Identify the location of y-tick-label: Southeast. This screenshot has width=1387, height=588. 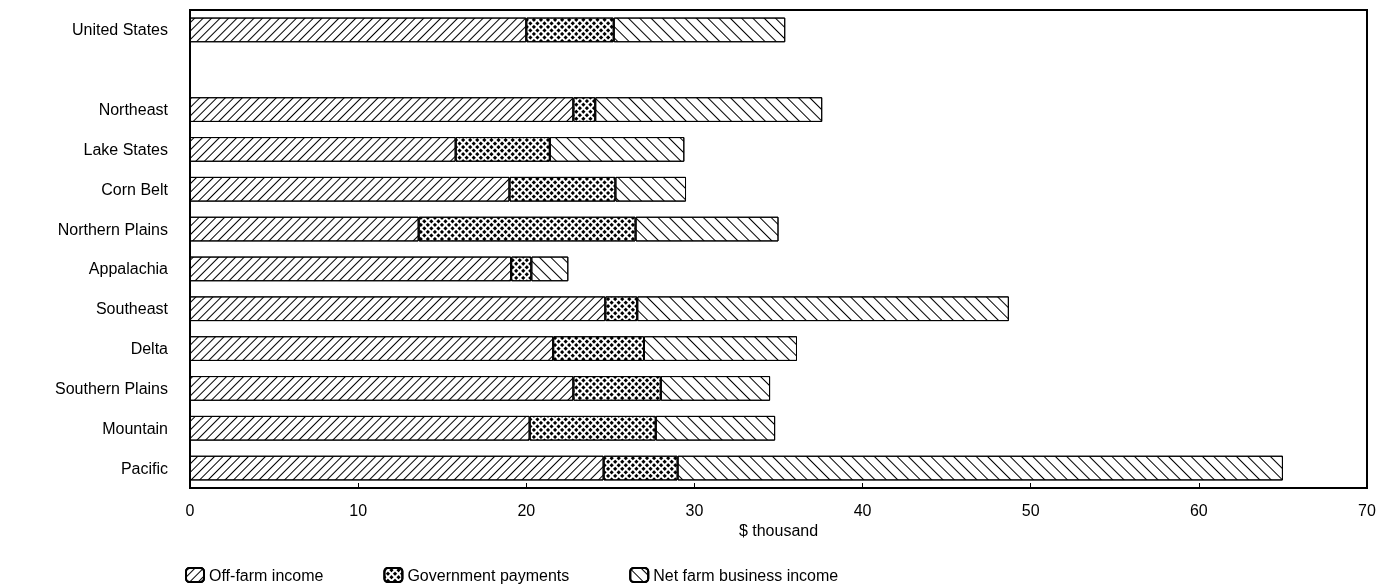
(132, 309).